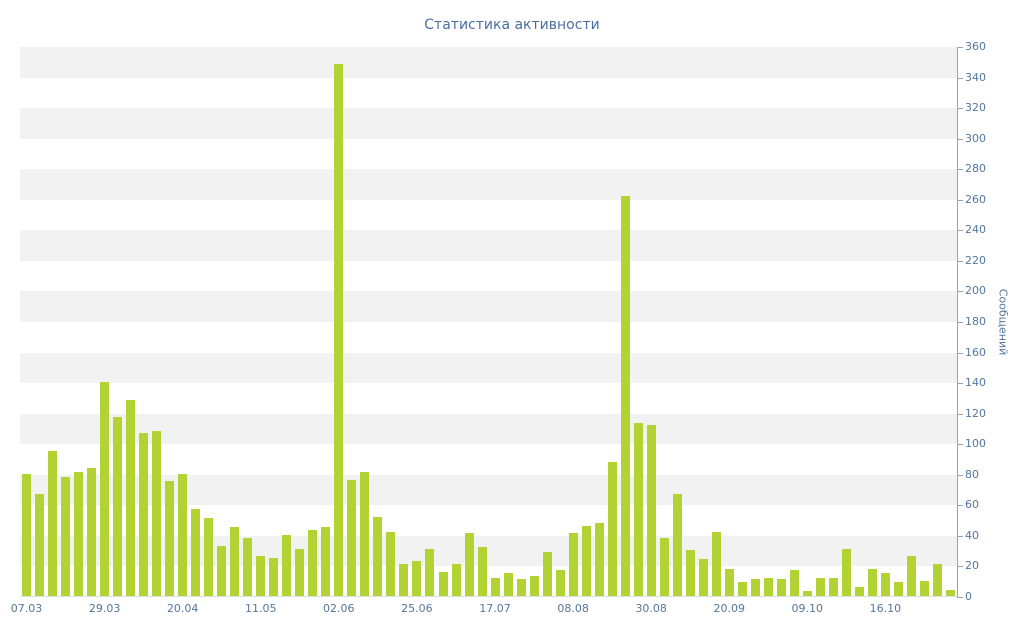 The width and height of the screenshot is (1024, 640). What do you see at coordinates (972, 505) in the screenshot?
I see `y-tick-label: 60` at bounding box center [972, 505].